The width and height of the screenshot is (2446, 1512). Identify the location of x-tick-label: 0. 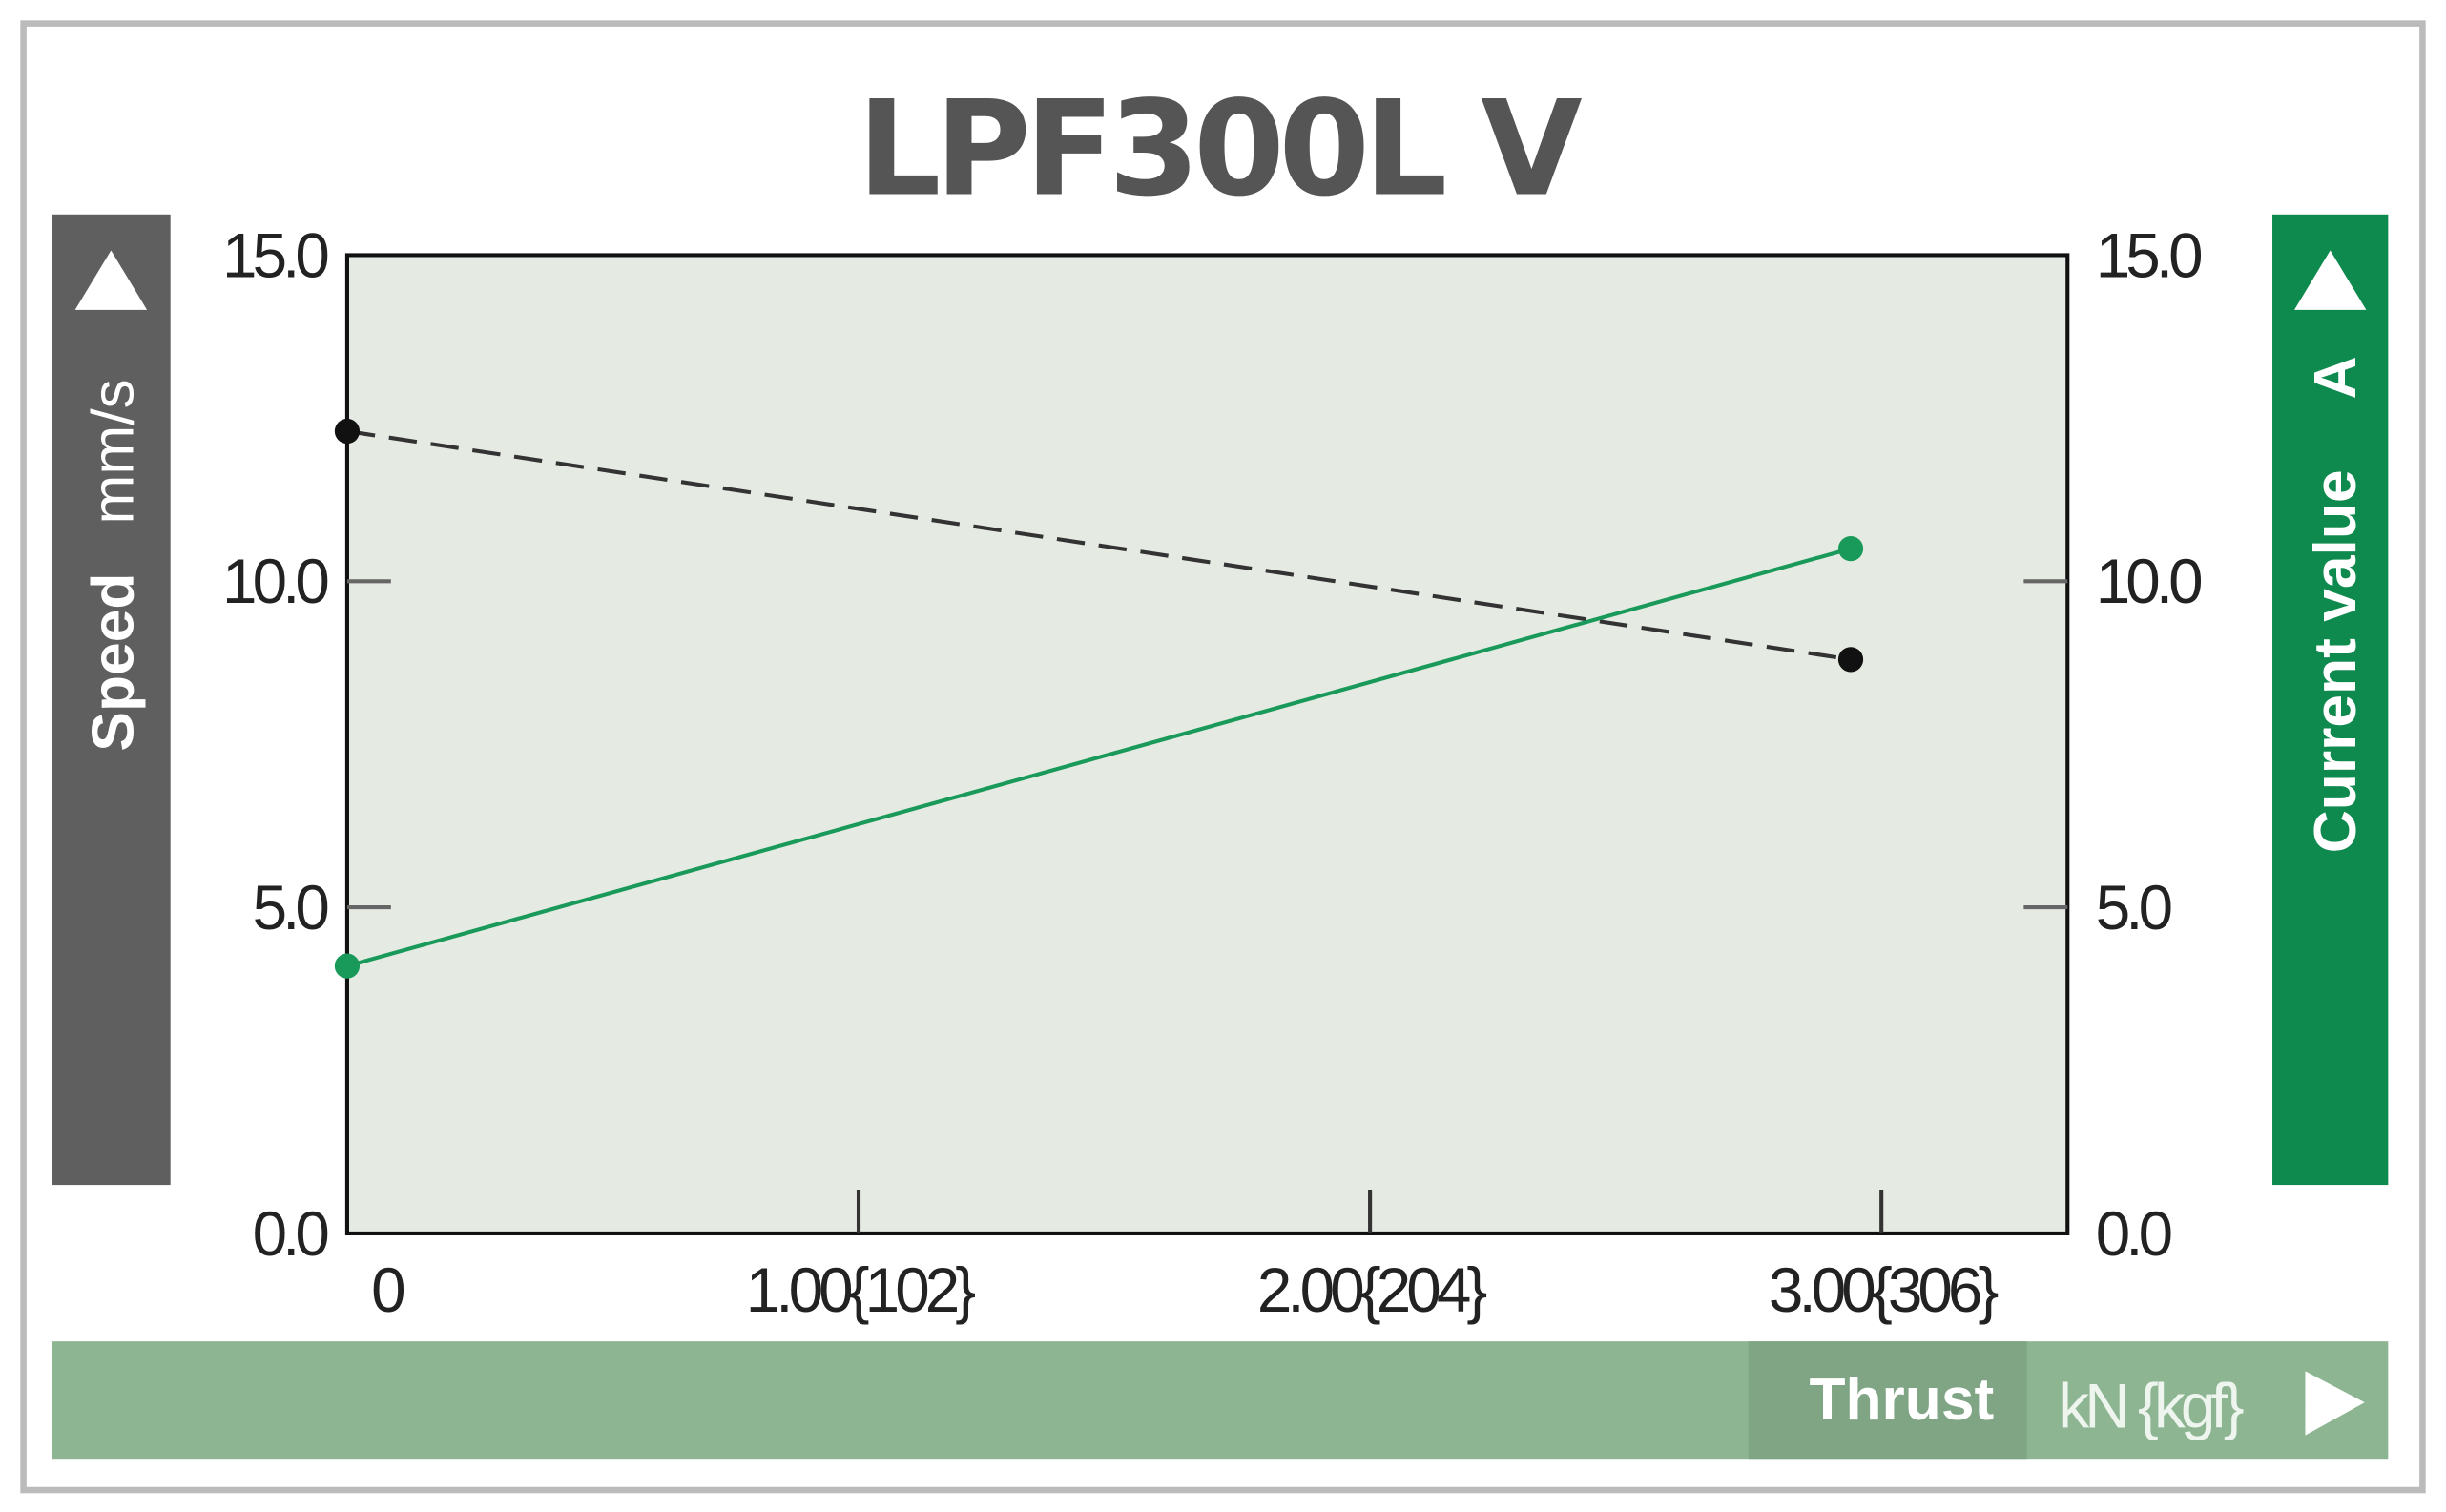
(388, 1290).